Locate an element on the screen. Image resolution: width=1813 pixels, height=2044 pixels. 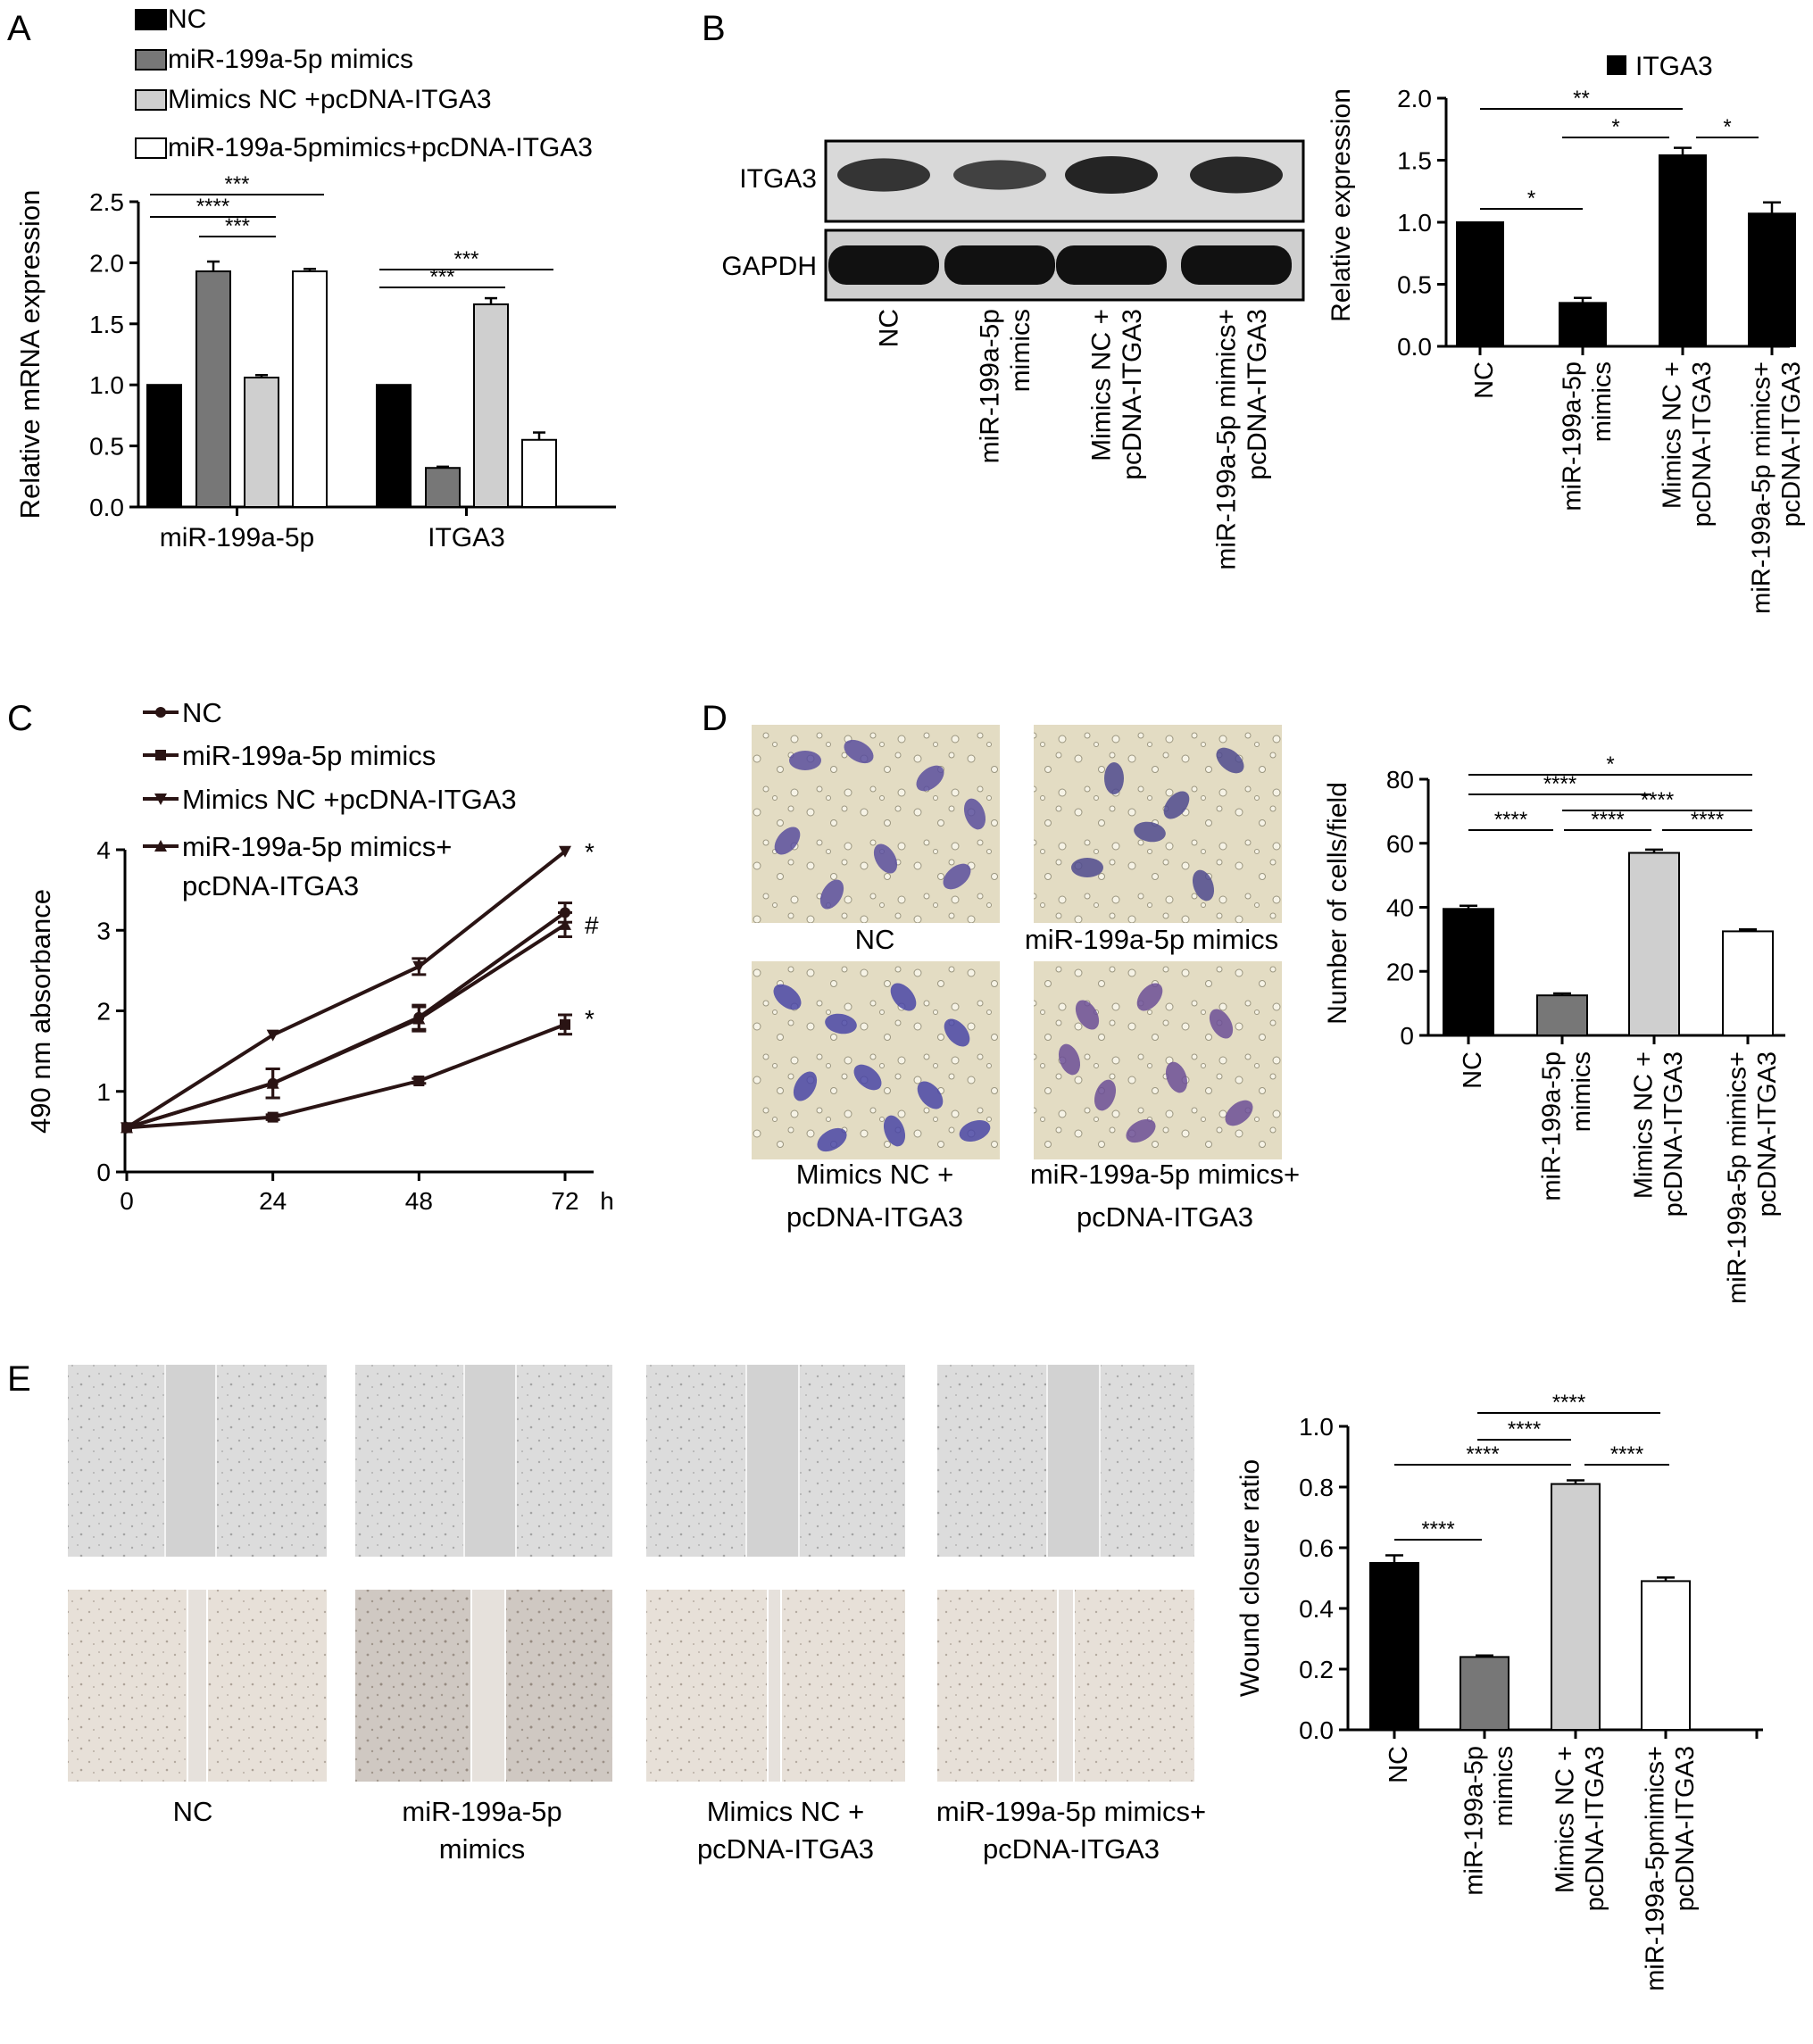
chart-e-significance-label: **** is located at coordinates (1568, 1403).